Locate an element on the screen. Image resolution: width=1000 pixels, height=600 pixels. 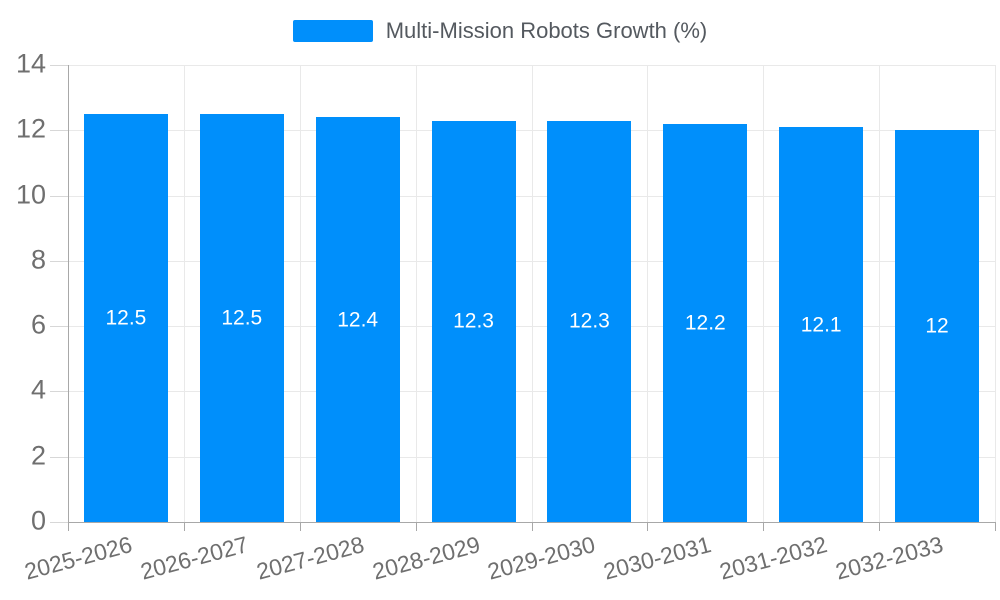
y-axis-tick-label: 2 is located at coordinates (38, 455).